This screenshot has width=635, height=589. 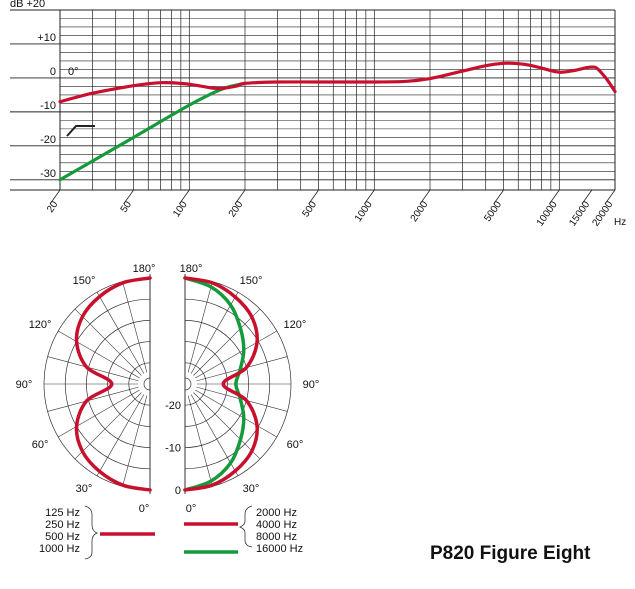 What do you see at coordinates (276, 525) in the screenshot?
I see `legend-freq-label: 4000 Hz` at bounding box center [276, 525].